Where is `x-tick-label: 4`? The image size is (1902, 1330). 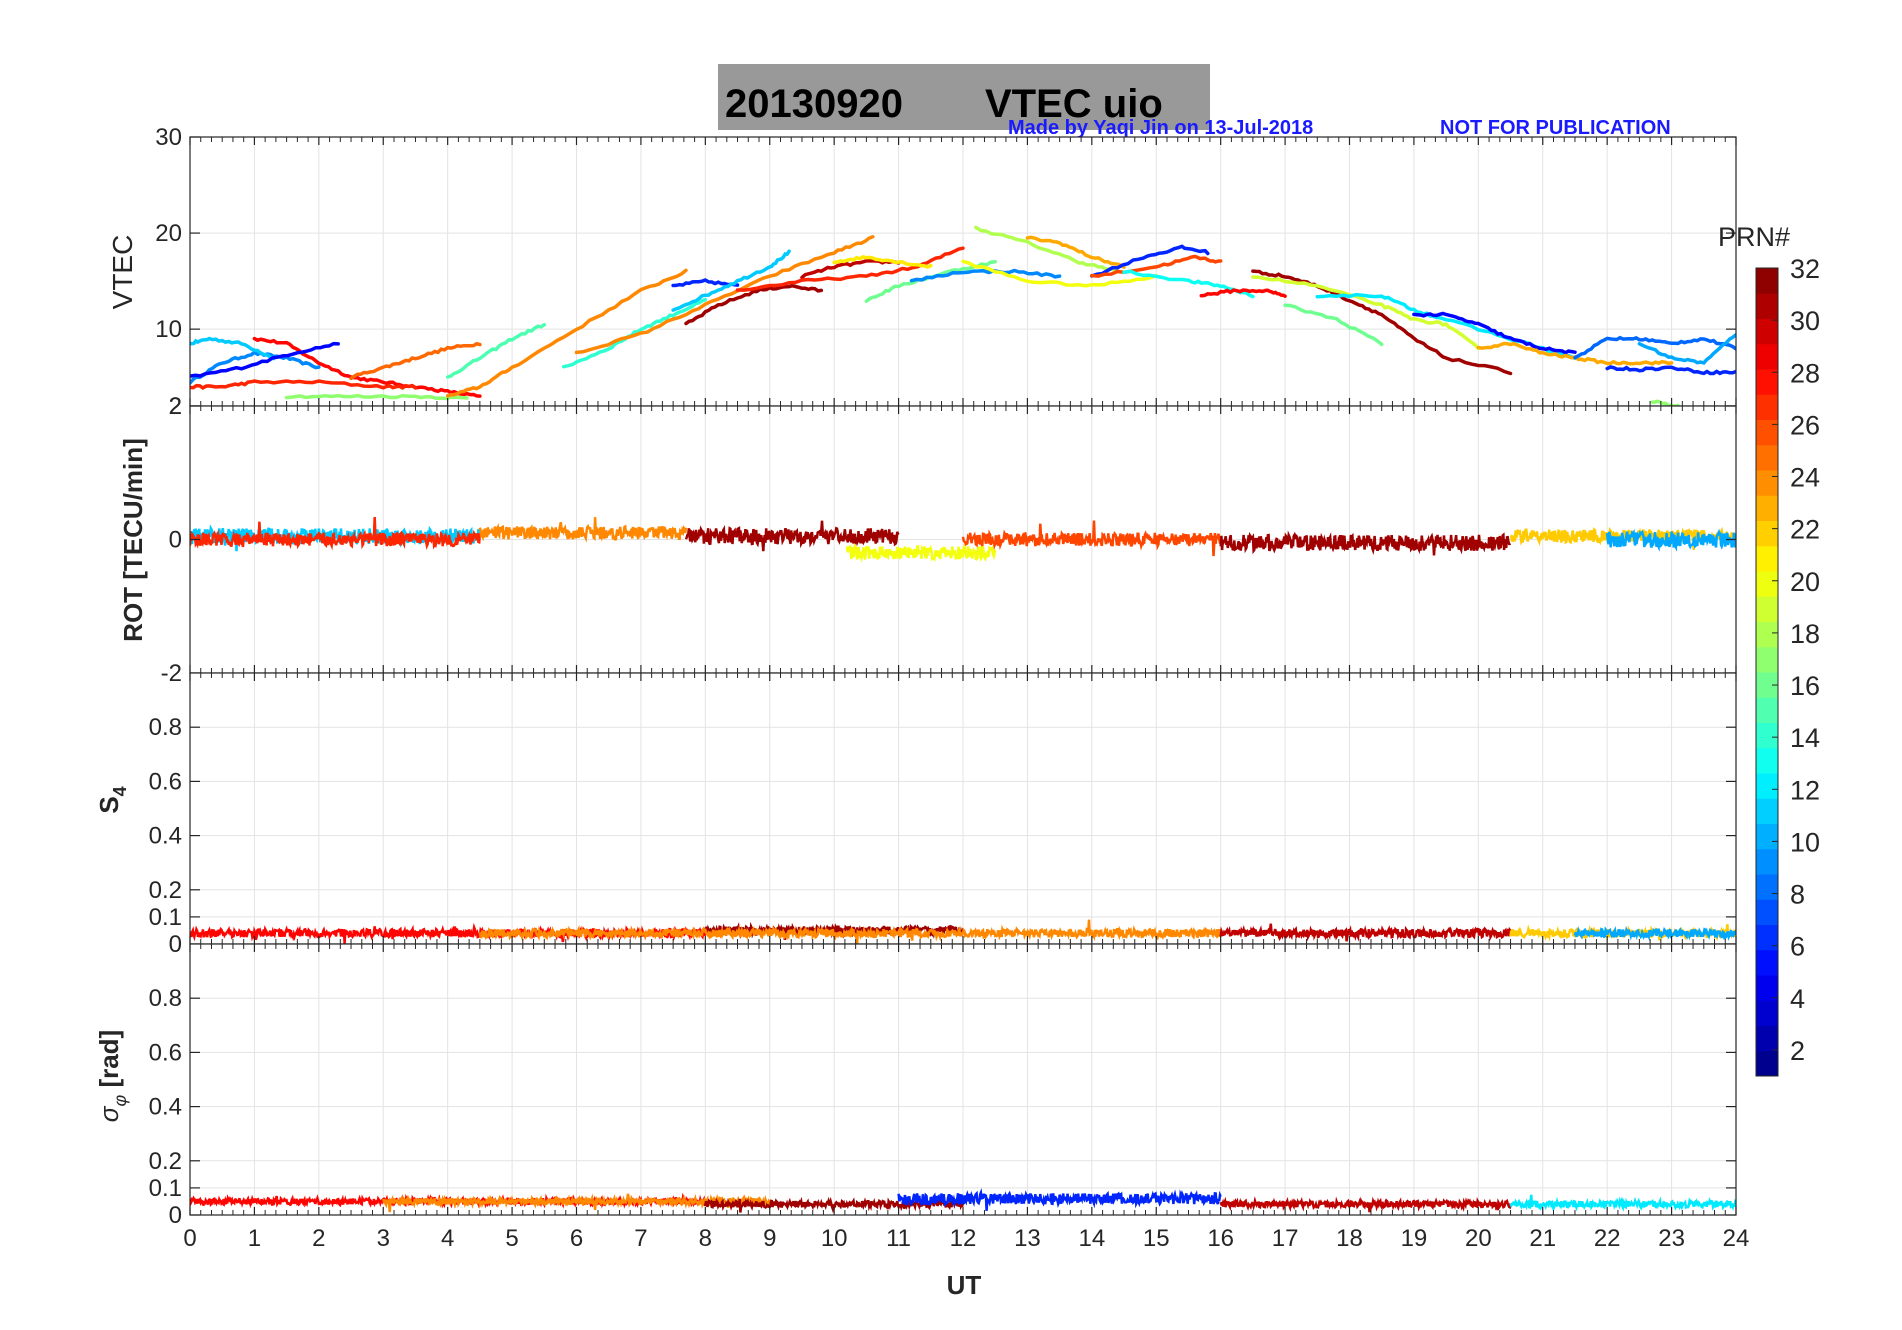
x-tick-label: 4 is located at coordinates (447, 1238).